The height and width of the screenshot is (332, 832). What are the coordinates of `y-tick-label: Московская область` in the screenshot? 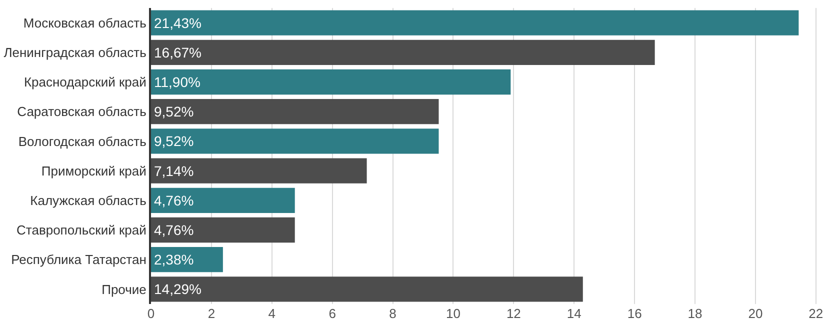 It's located at (85, 22).